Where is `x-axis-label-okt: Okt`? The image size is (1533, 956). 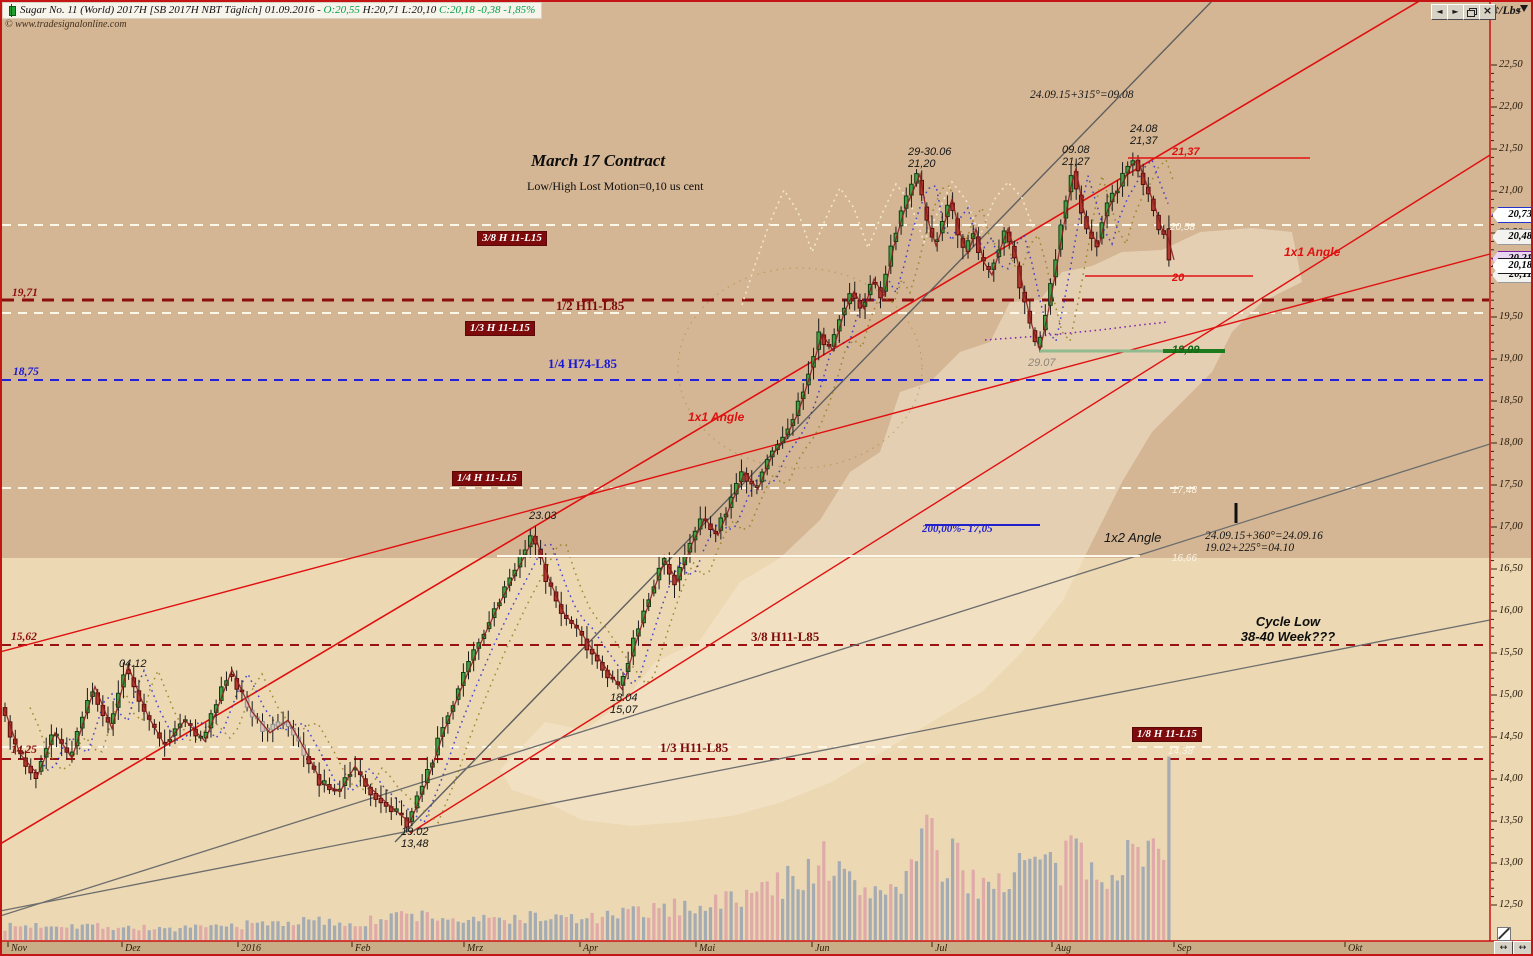
x-axis-label-okt: Okt is located at coordinates (1355, 948).